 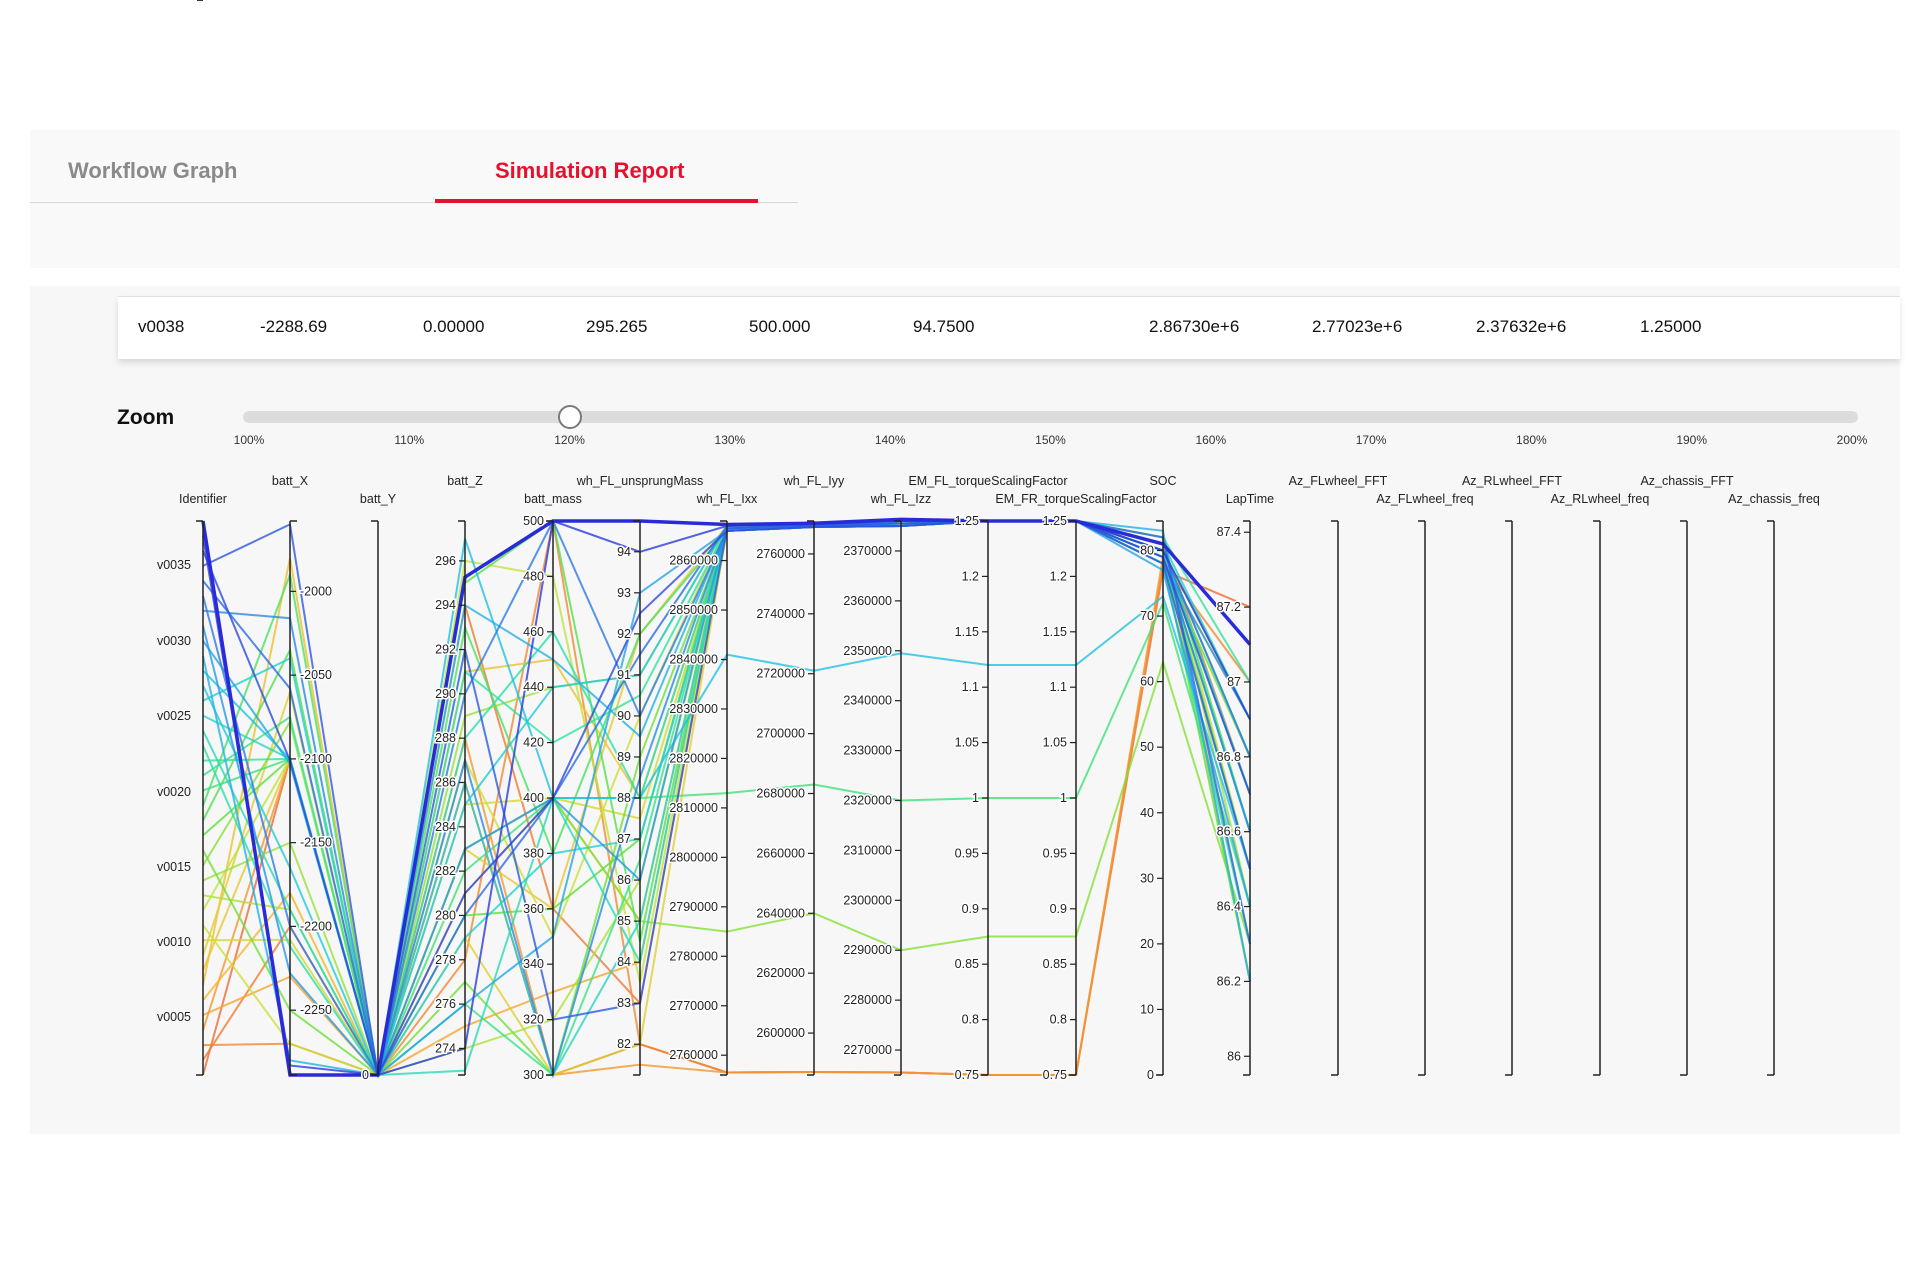 What do you see at coordinates (970, 576) in the screenshot?
I see `tick-label: 1.2` at bounding box center [970, 576].